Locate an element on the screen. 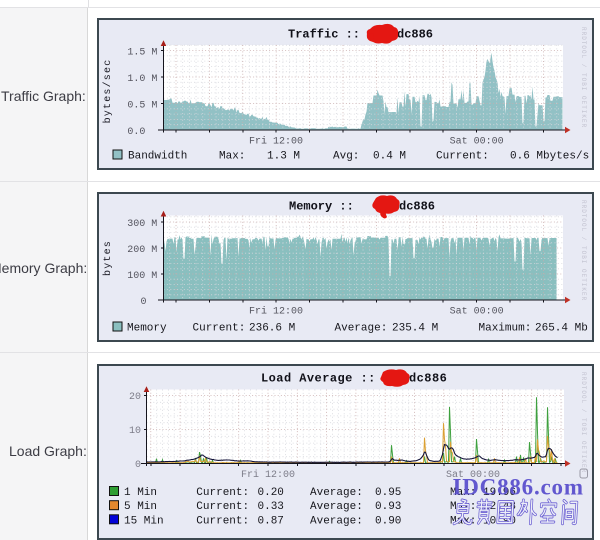 The width and height of the screenshot is (600, 540). svg-text: 1.0 M is located at coordinates (142, 79).